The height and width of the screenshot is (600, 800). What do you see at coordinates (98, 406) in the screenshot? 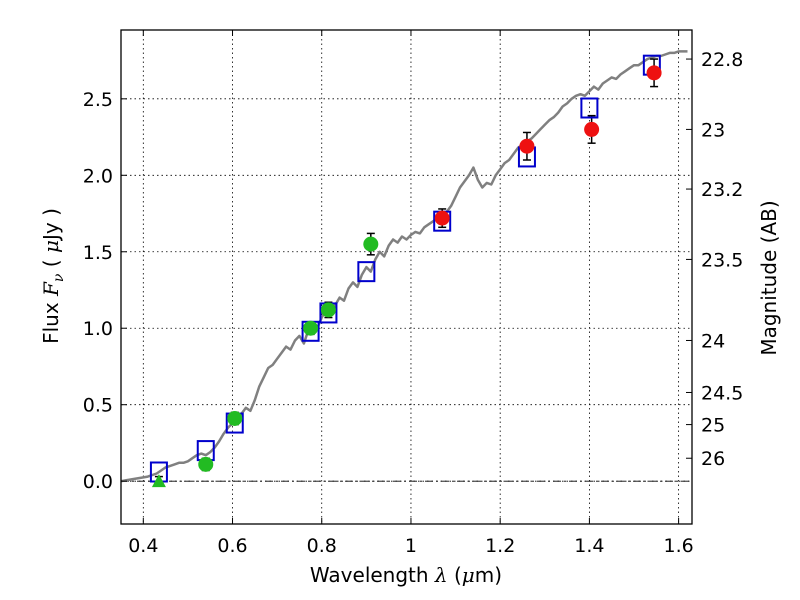
I see `y-tick-label: 0.5` at bounding box center [98, 406].